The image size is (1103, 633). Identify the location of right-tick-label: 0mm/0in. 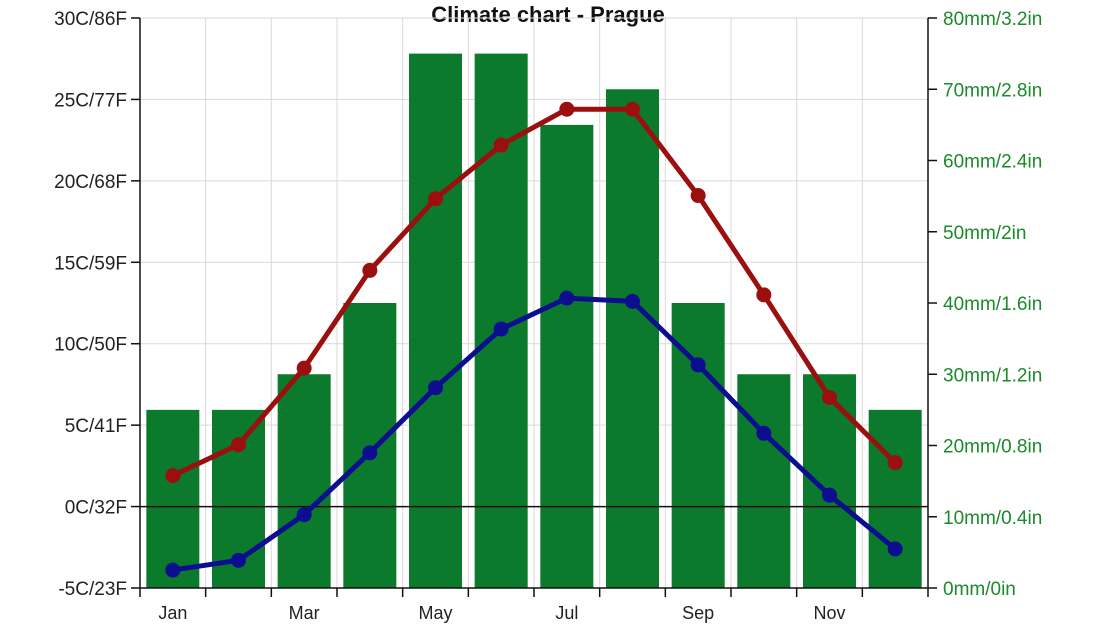
(979, 589).